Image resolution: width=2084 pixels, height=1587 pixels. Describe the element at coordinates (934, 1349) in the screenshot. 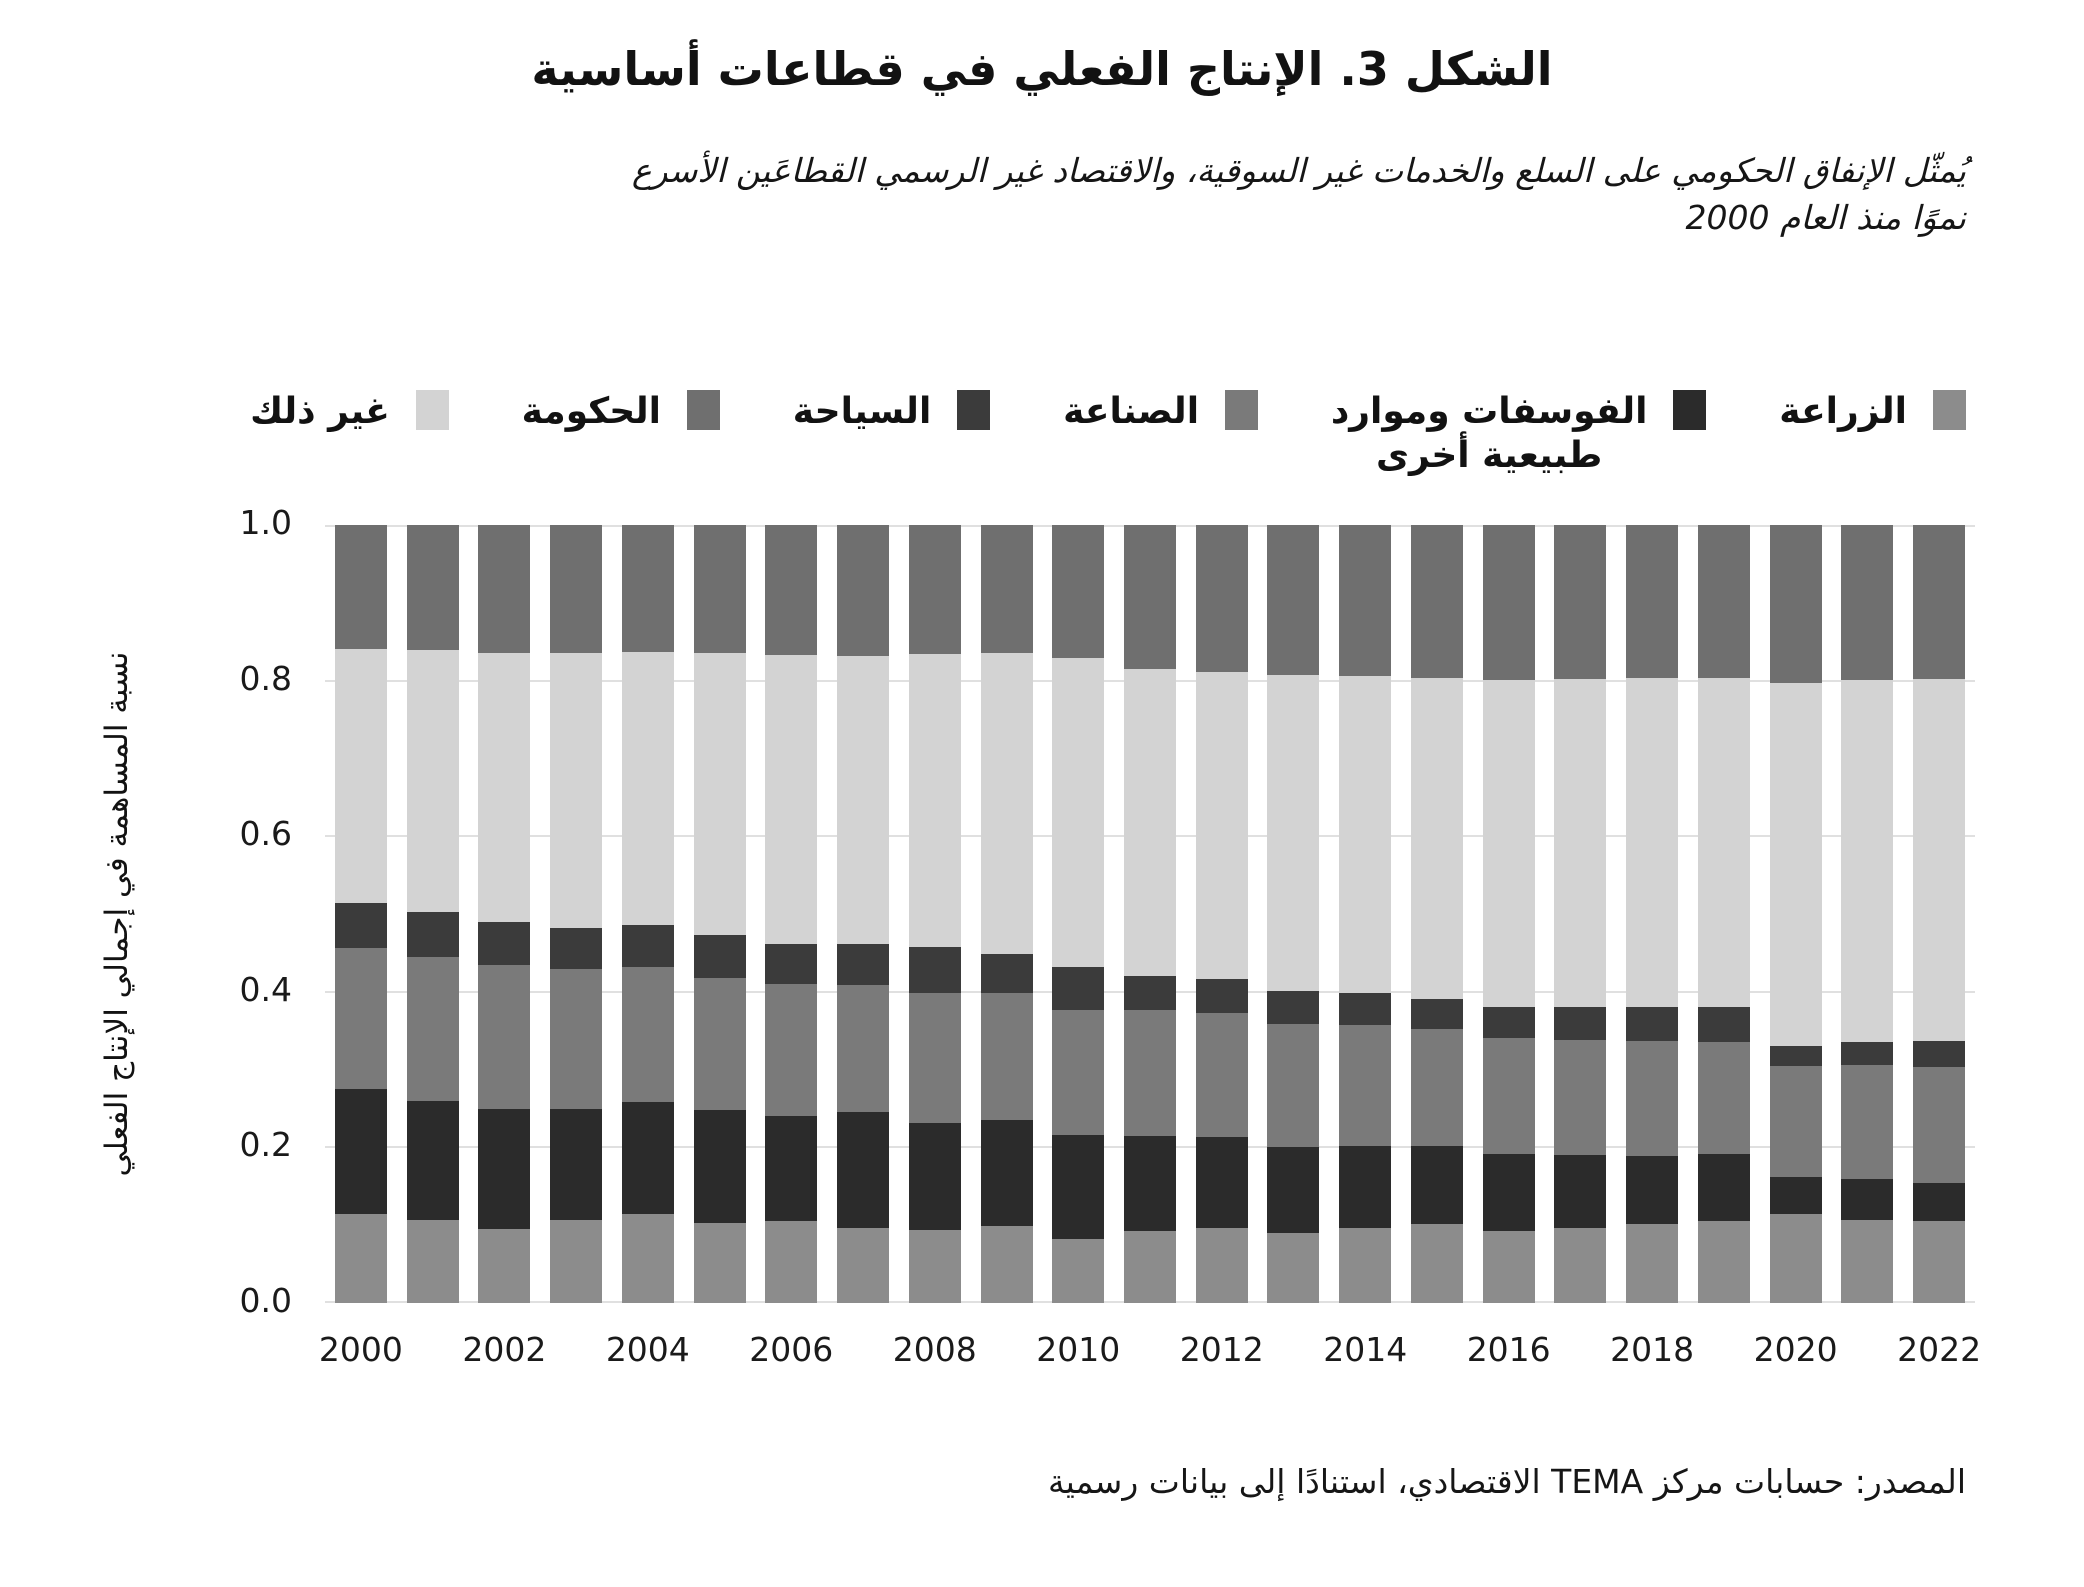

I see `x-tick-label: 2008` at that location.